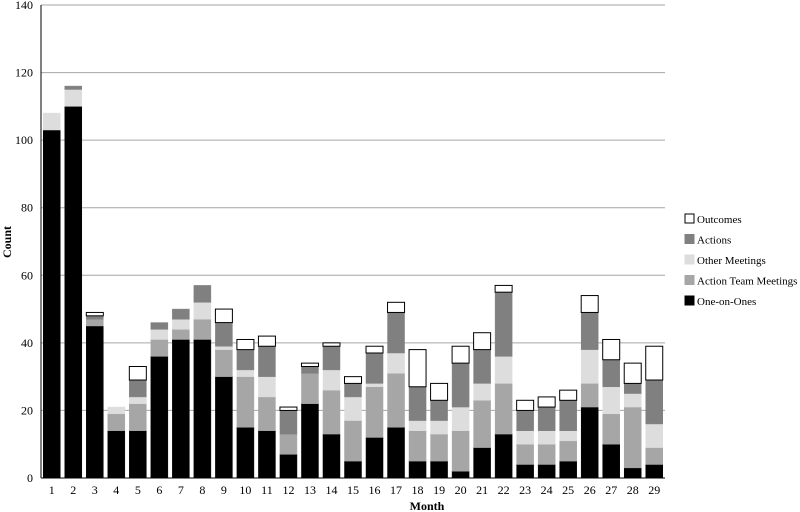 This screenshot has width=800, height=512. What do you see at coordinates (24, 6) in the screenshot?
I see `y-tick-label: 140` at bounding box center [24, 6].